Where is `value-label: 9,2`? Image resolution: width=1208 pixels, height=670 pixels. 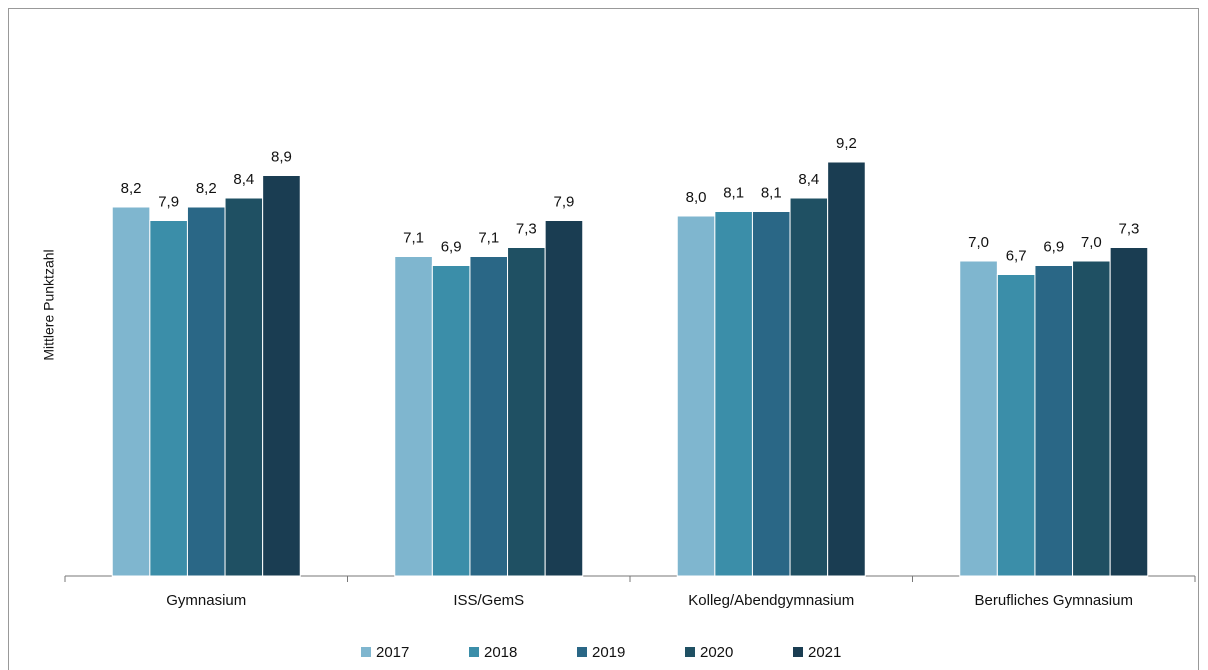
value-label: 9,2 is located at coordinates (846, 143).